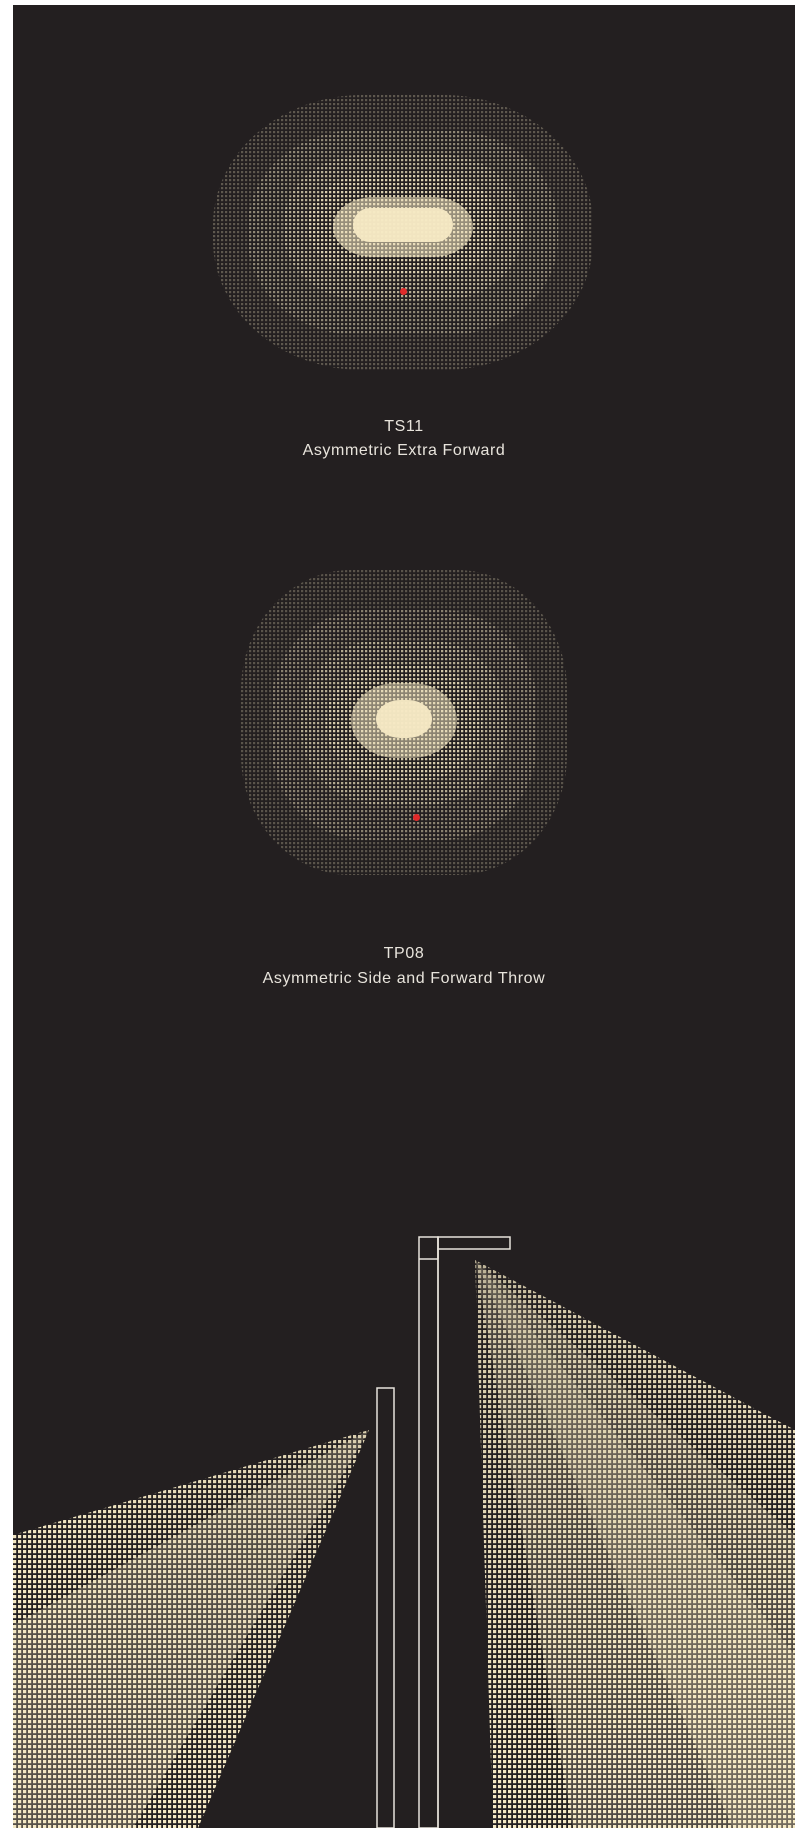  Describe the element at coordinates (428, 1532) in the screenshot. I see `tall-pole` at that location.